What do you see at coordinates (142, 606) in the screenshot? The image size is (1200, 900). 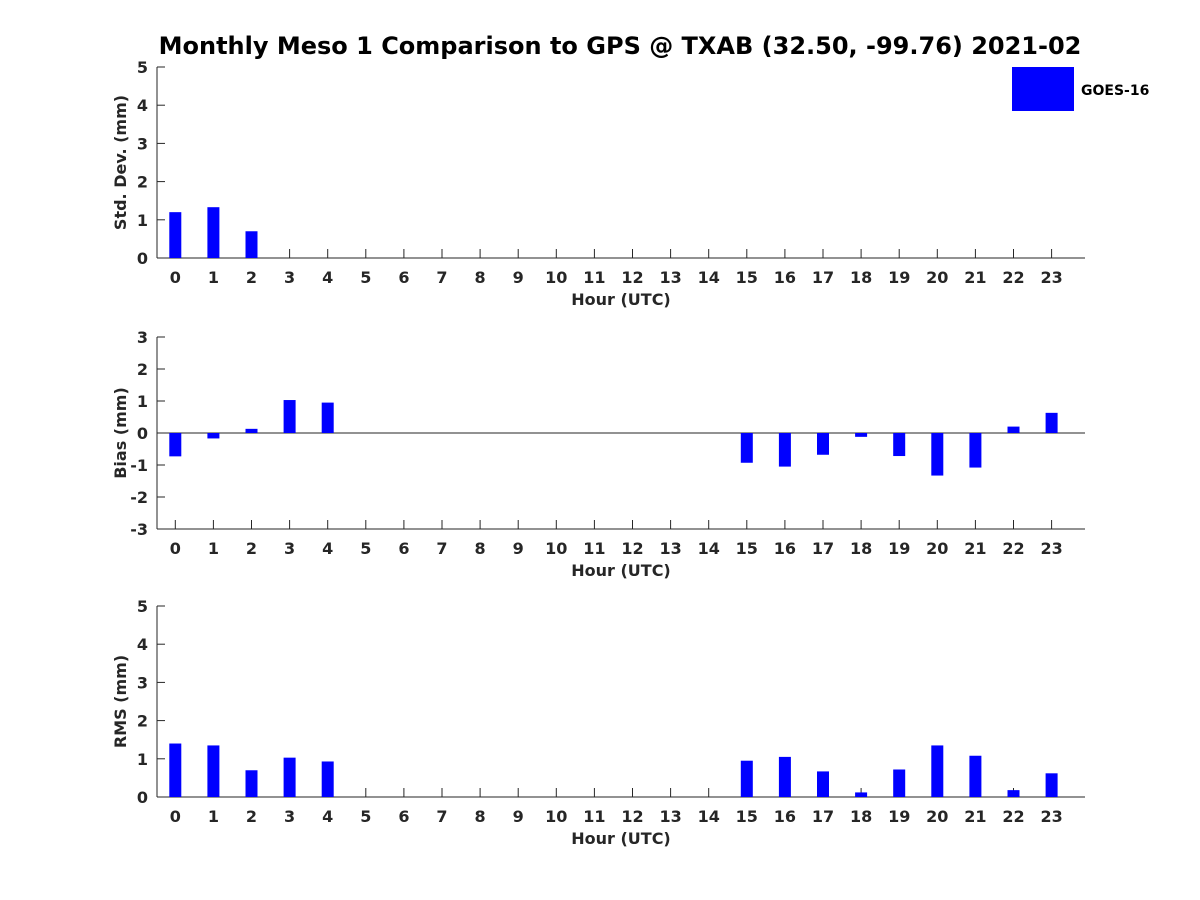 I see `y-tick-label: 5` at bounding box center [142, 606].